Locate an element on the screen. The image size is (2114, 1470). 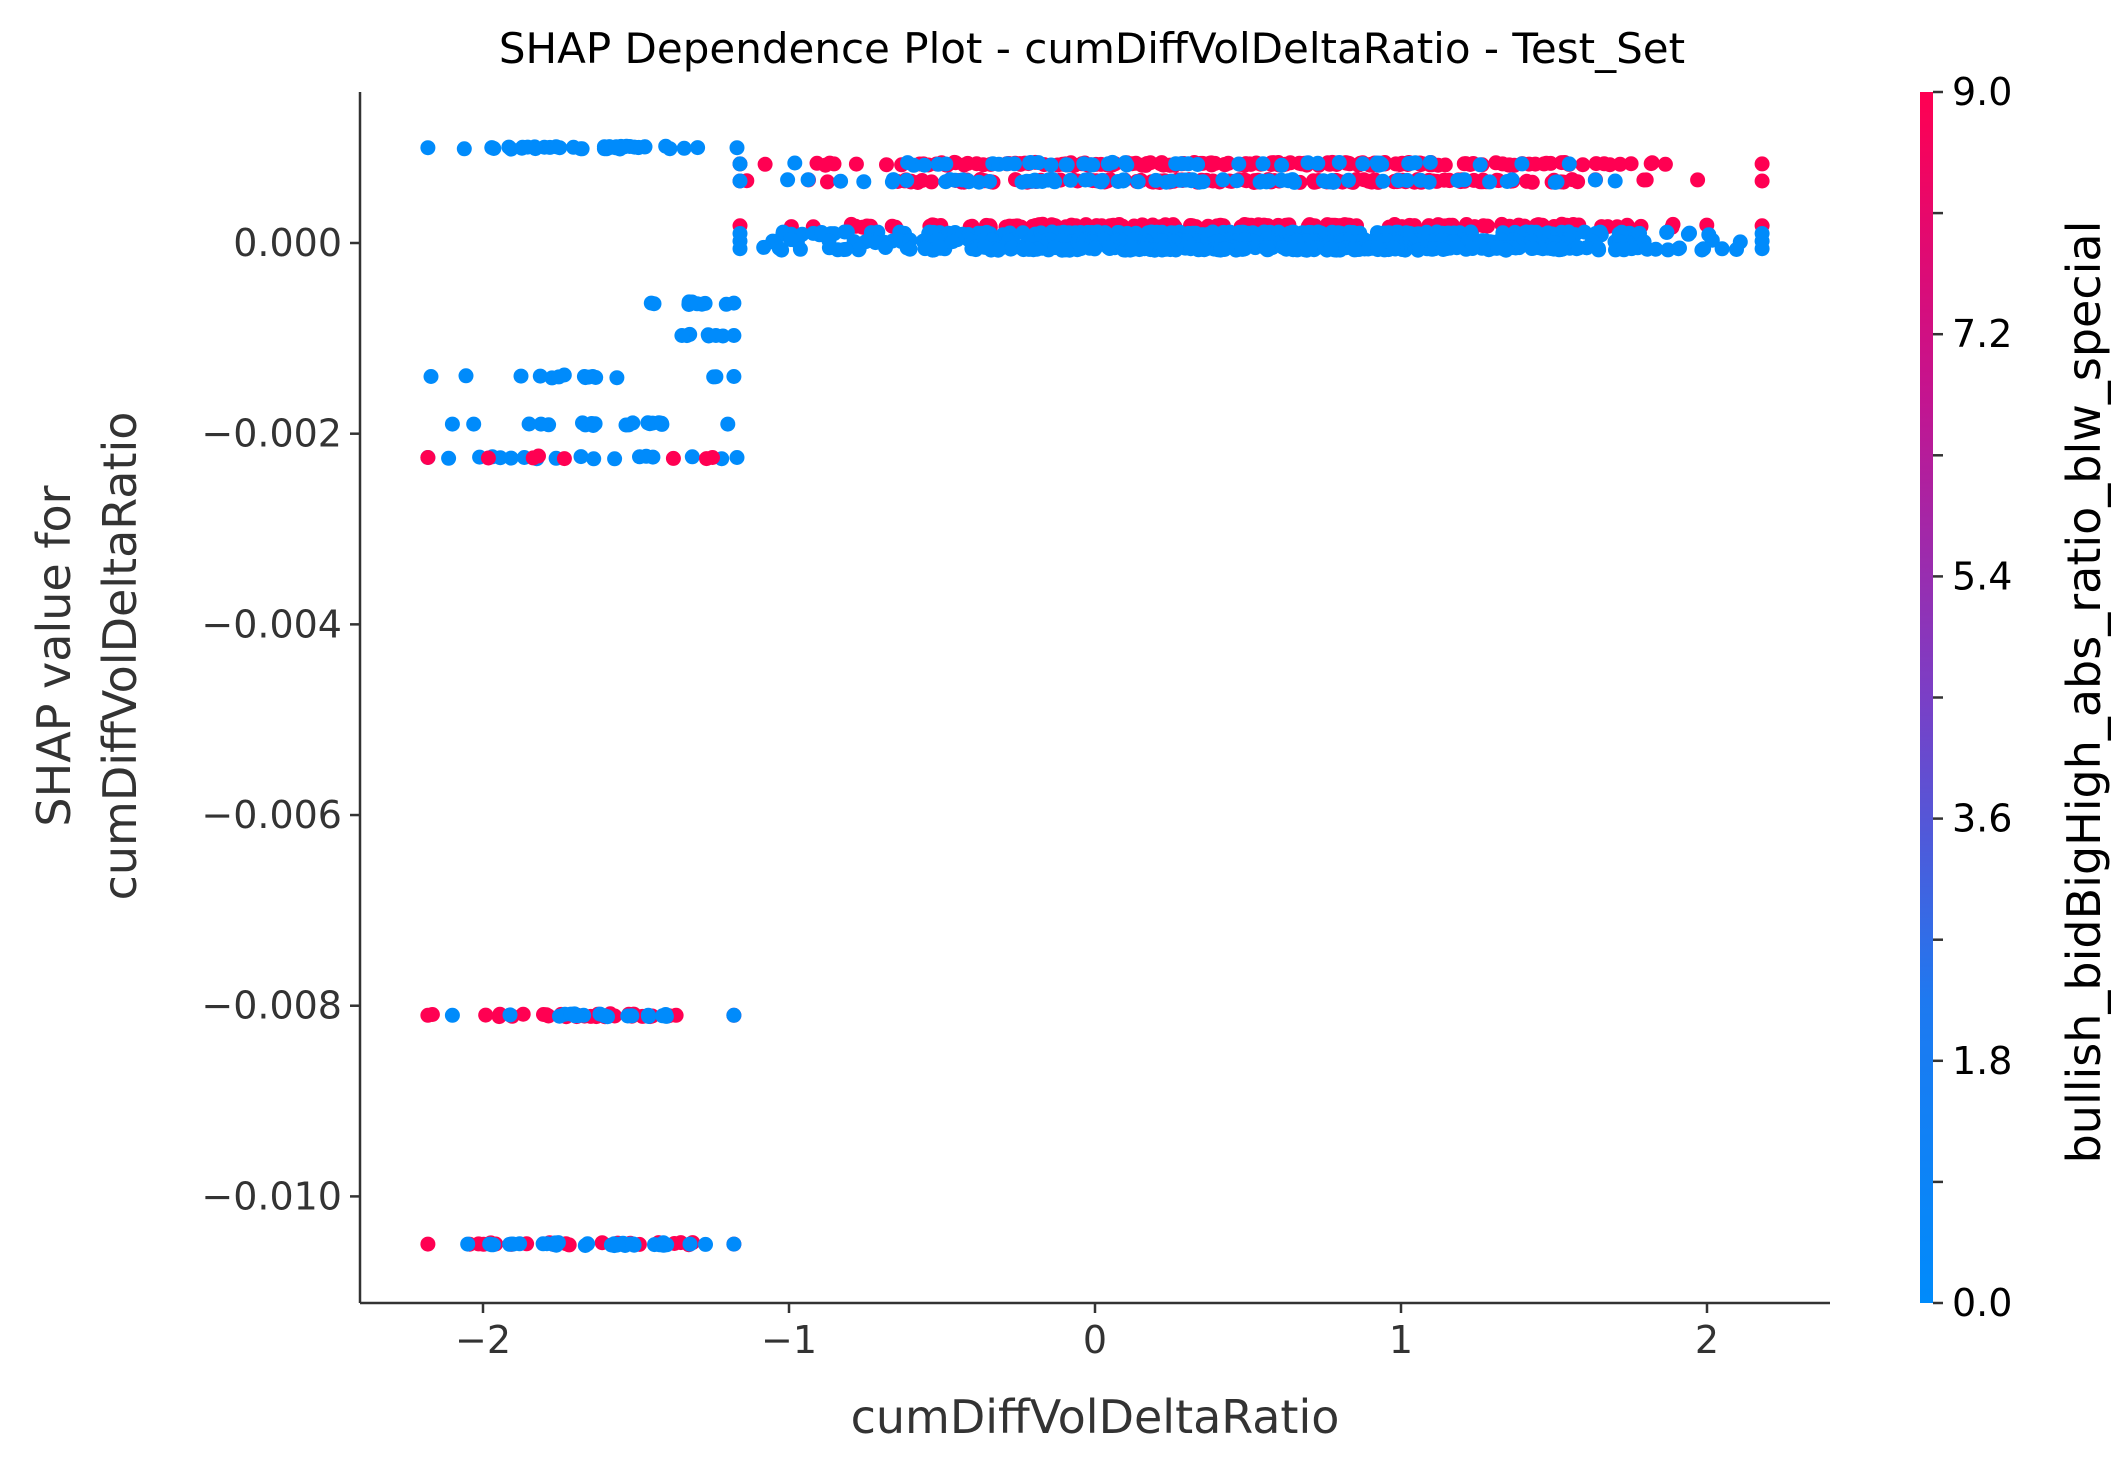
y-tick-label: −0.002 is located at coordinates (271, 434).